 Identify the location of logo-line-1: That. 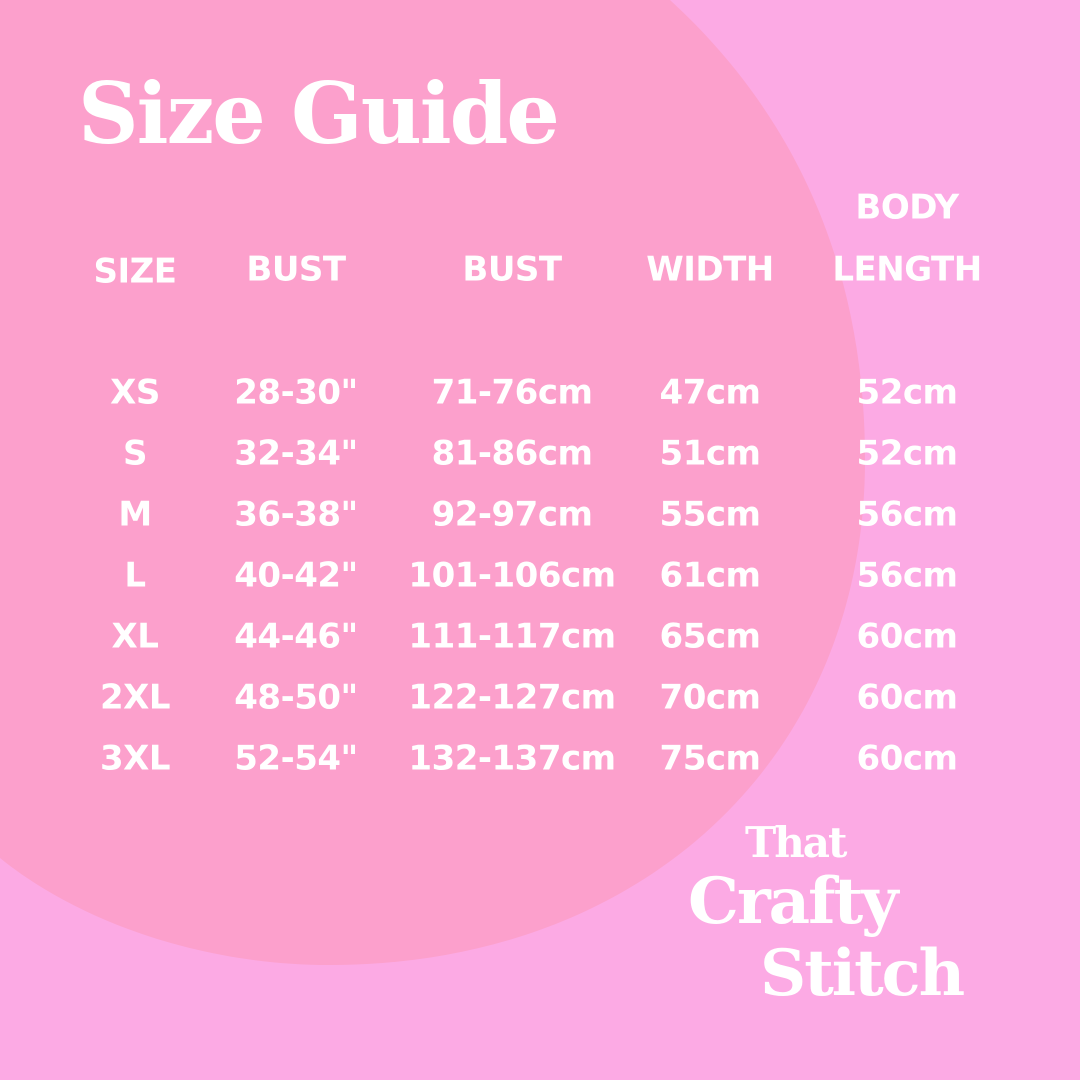
(796, 842).